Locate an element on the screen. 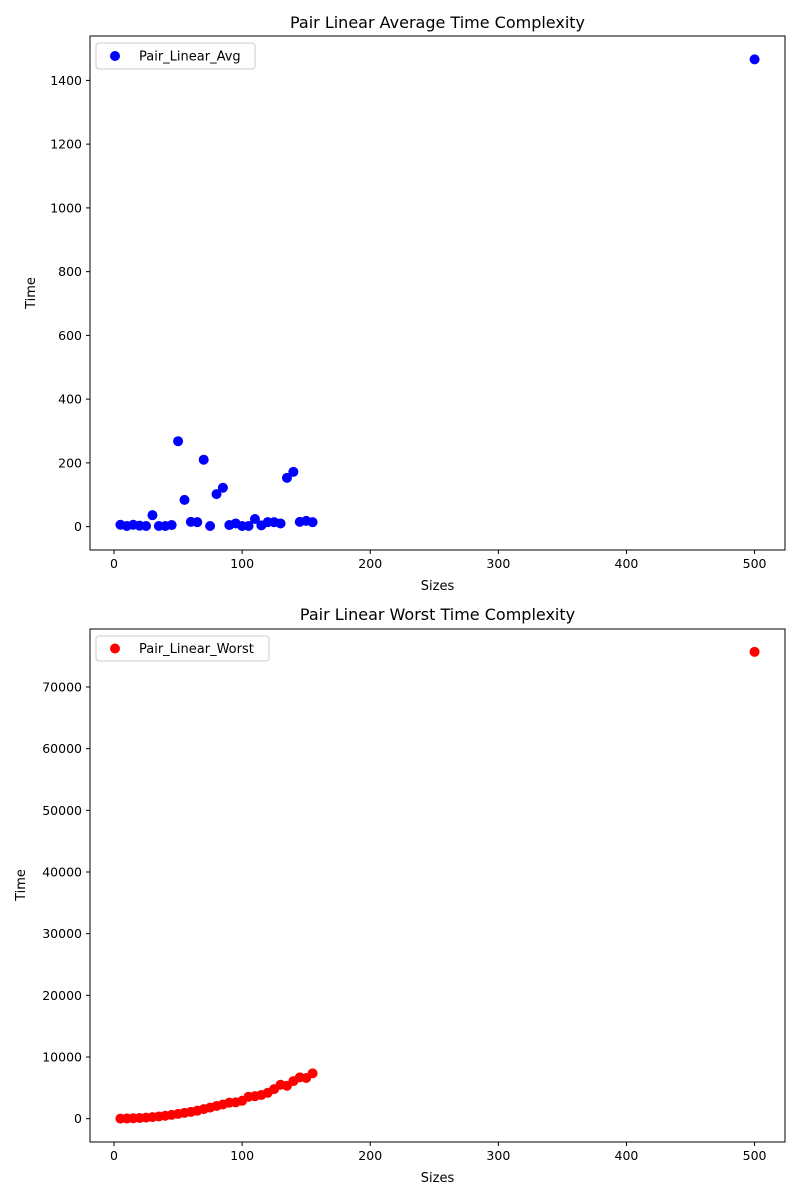 The image size is (800, 1200). y-tick-label: 1200 is located at coordinates (66, 144).